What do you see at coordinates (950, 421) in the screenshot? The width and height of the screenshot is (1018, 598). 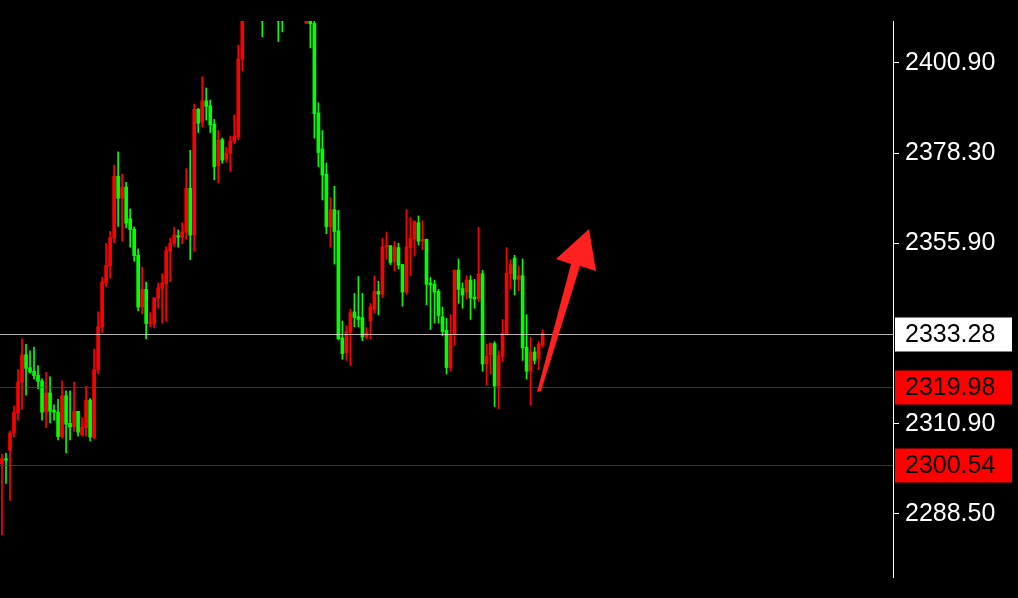 I see `y-tick-label: 2310.90` at bounding box center [950, 421].